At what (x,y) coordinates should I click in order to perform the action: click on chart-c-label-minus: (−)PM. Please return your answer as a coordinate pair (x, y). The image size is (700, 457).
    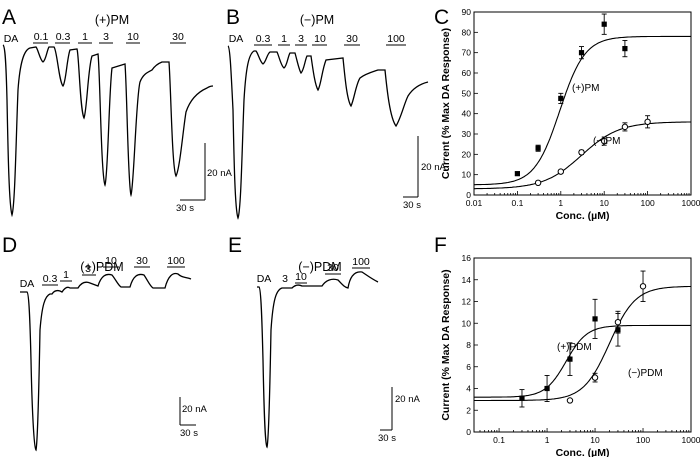
    Looking at the image, I should click on (607, 141).